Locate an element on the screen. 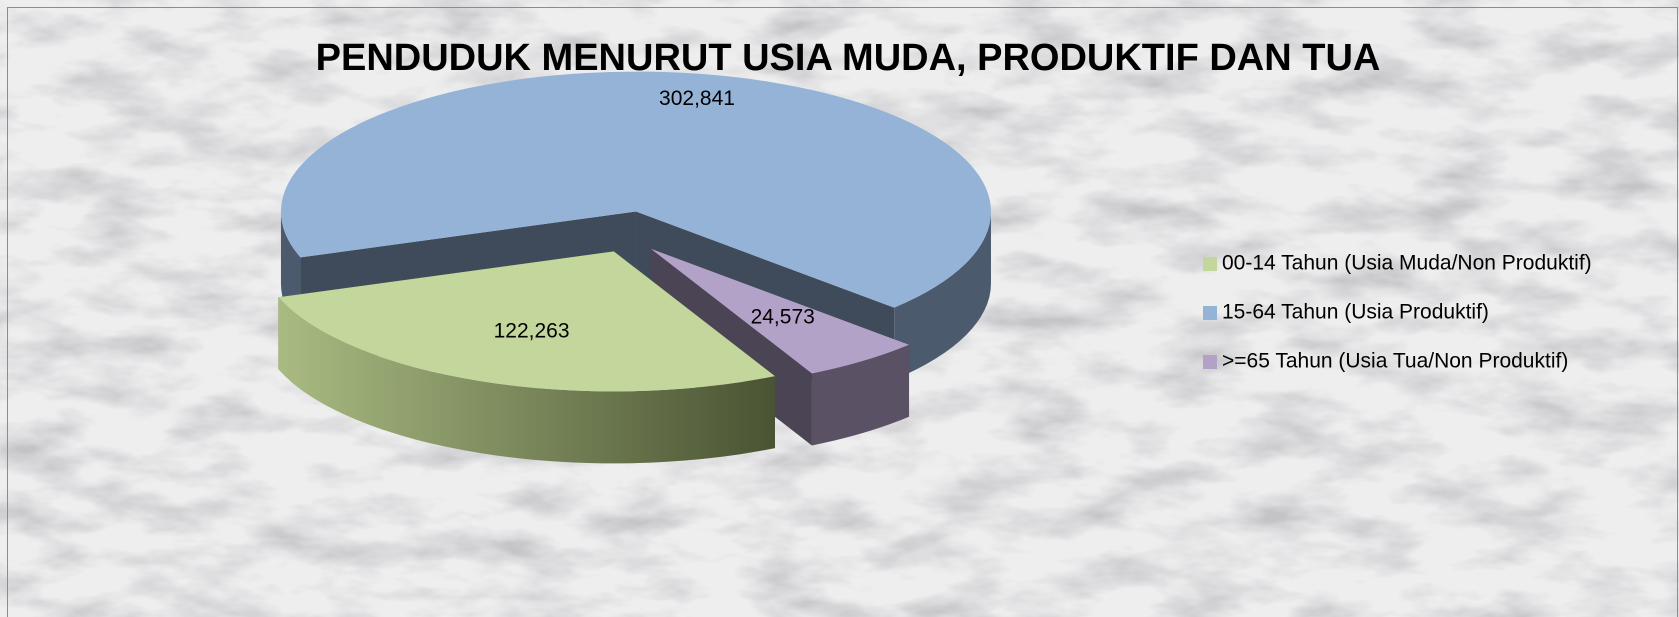 The width and height of the screenshot is (1679, 617). legend-label: 00-14 Tahun (Usia Muda/Non Produktif) is located at coordinates (1407, 263).